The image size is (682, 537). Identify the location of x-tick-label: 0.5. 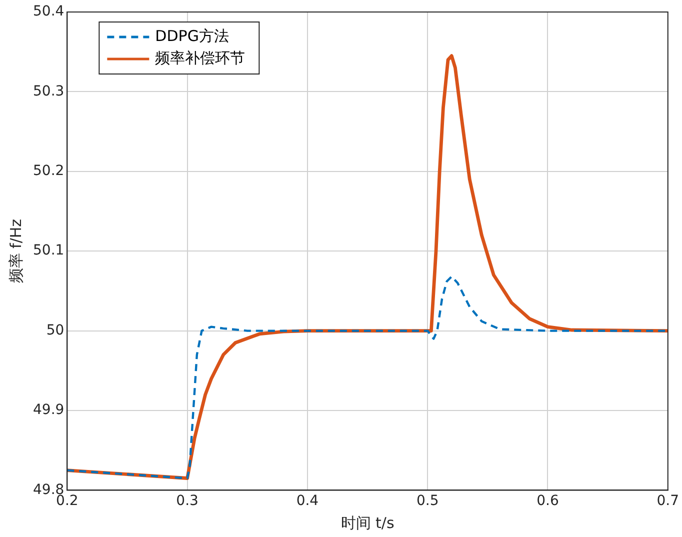
(427, 501).